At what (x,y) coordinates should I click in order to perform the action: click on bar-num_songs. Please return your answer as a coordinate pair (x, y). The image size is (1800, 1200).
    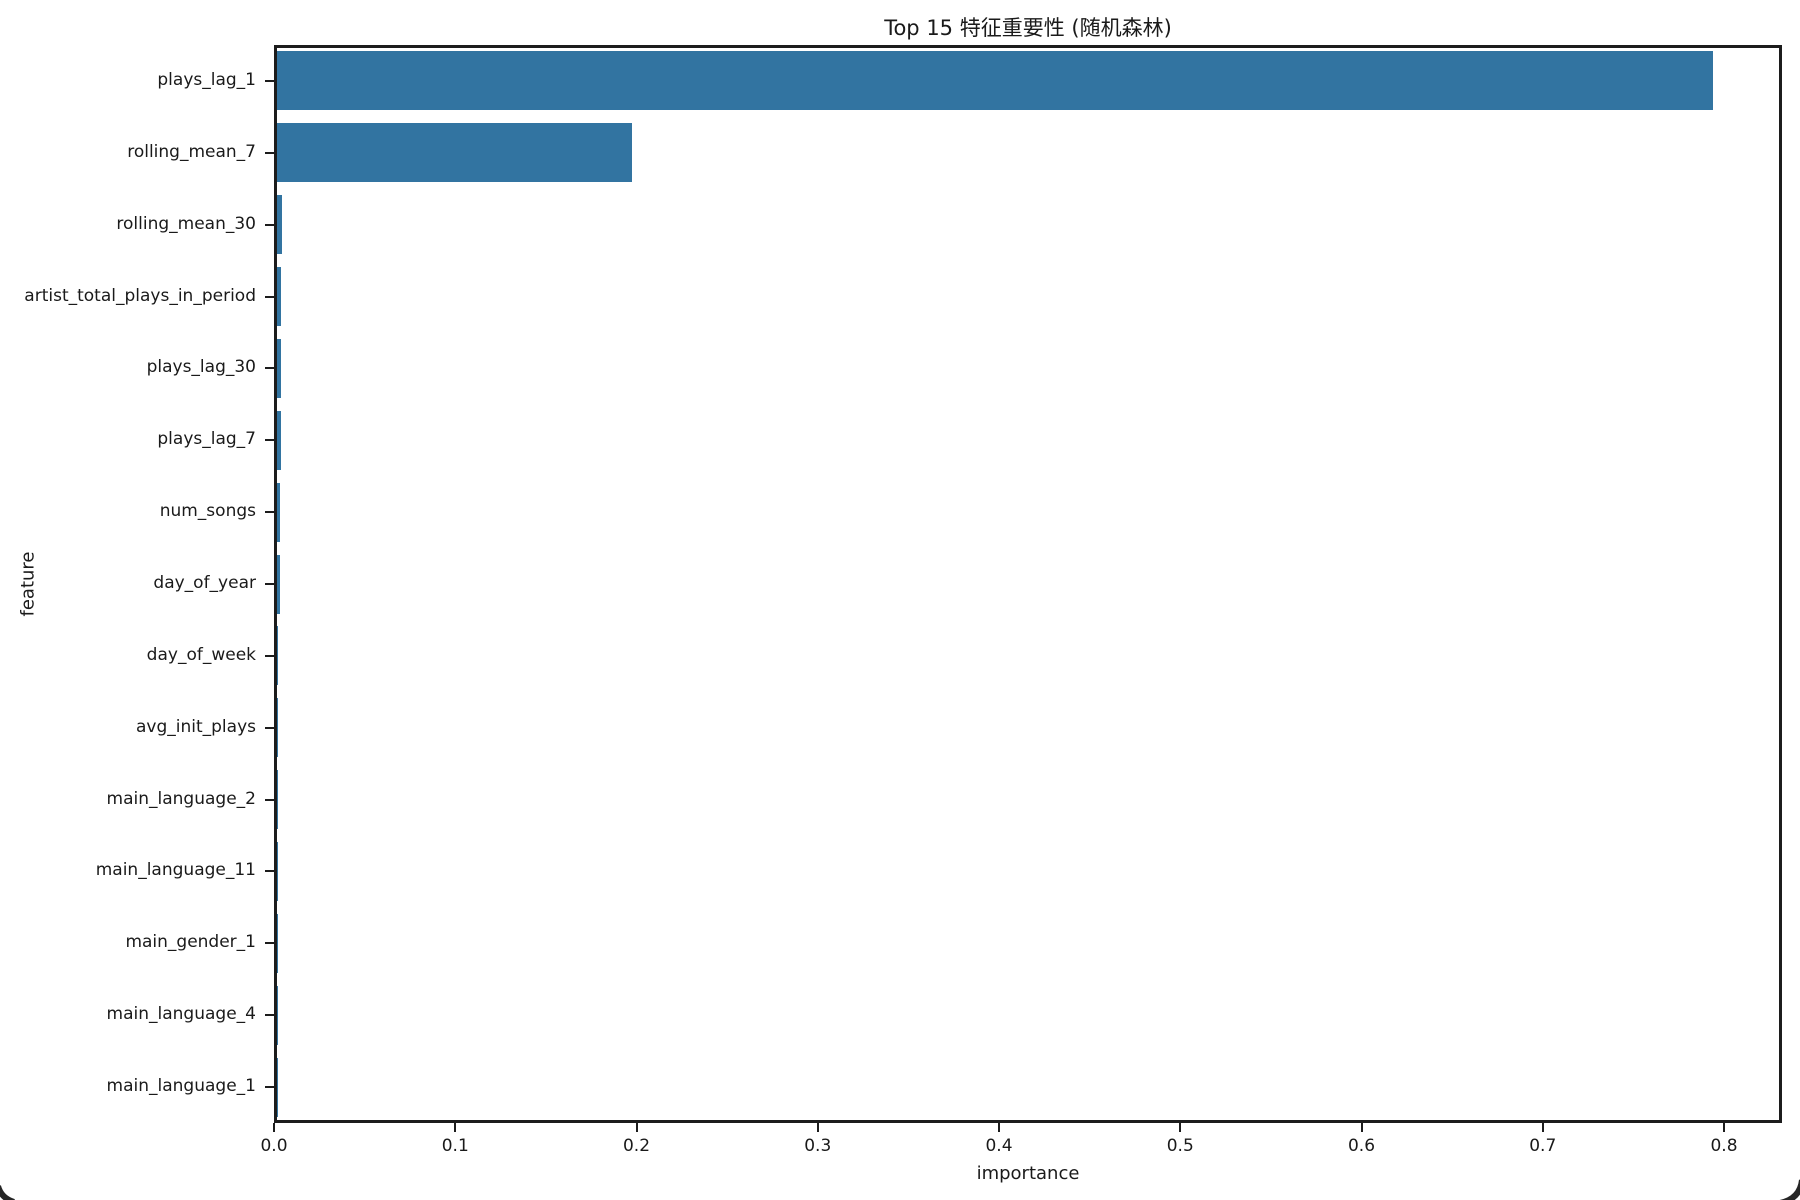
    Looking at the image, I should click on (279, 512).